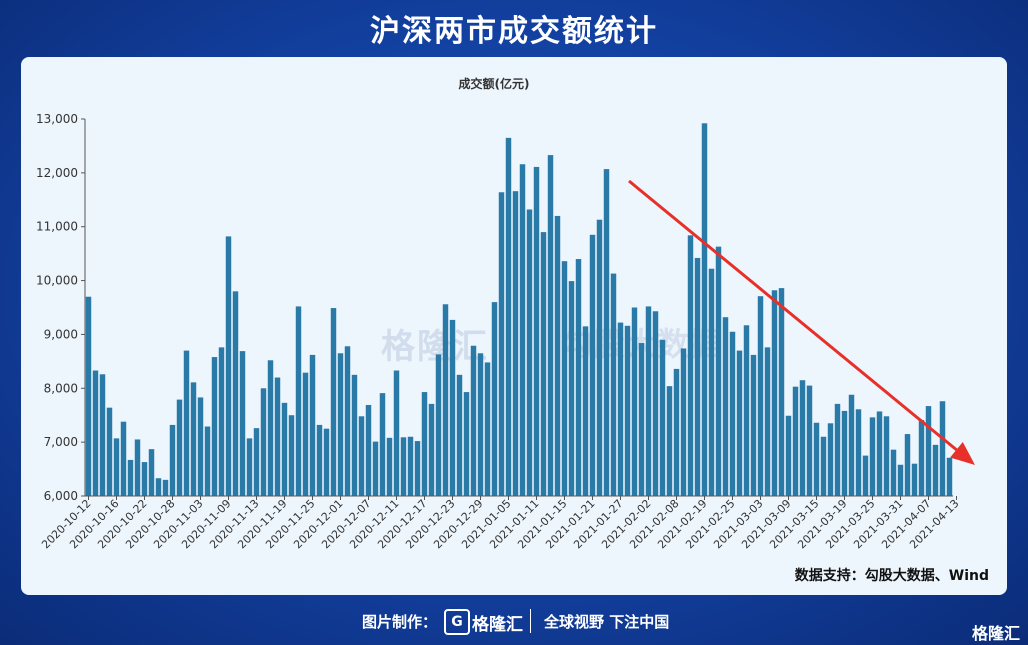 The height and width of the screenshot is (645, 1028). What do you see at coordinates (497, 625) in the screenshot?
I see `footer-logo-text: 格隆汇` at bounding box center [497, 625].